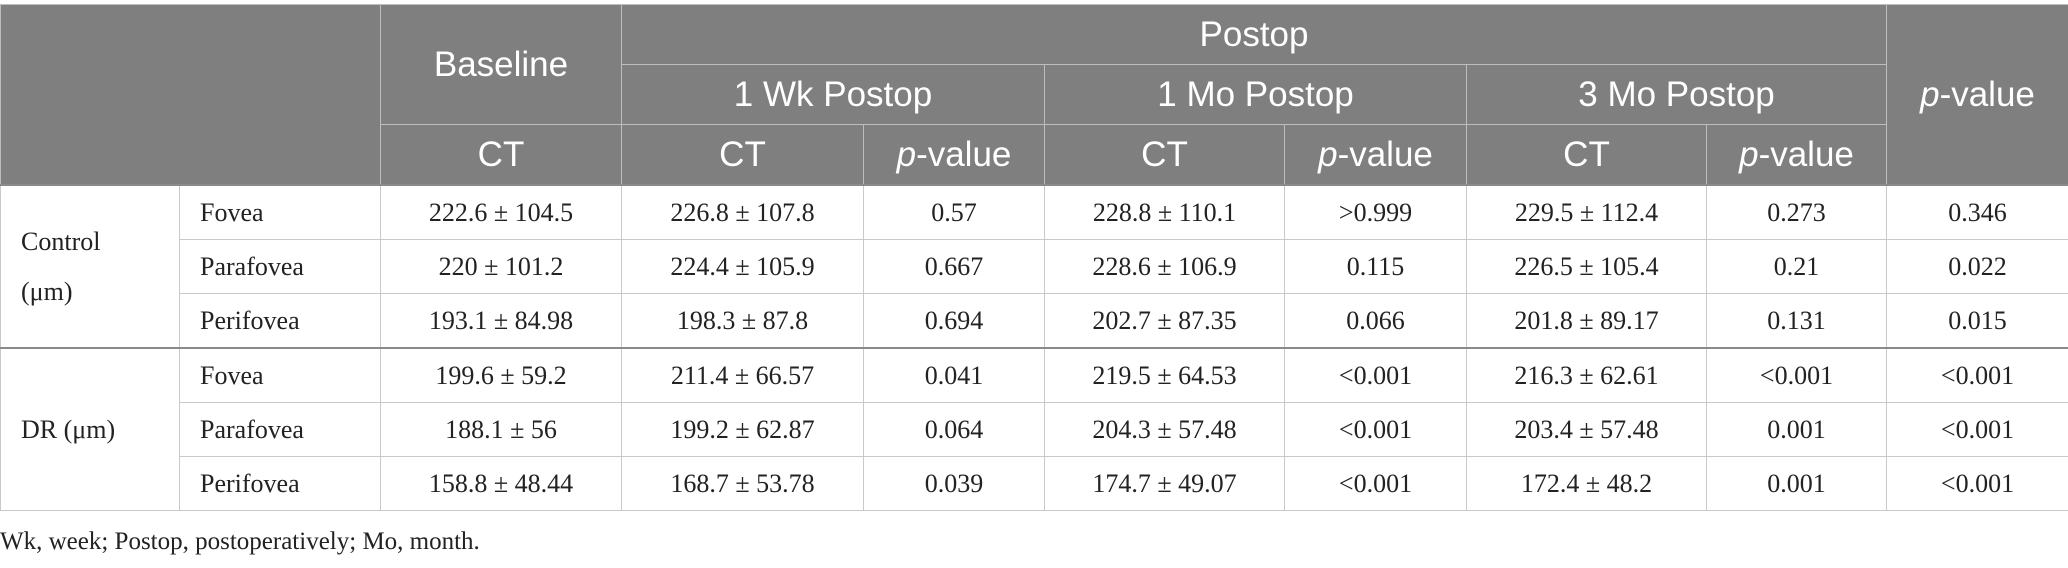 The width and height of the screenshot is (2068, 568). I want to click on period-header-1wk: 1 Wk Postop, so click(833, 94).